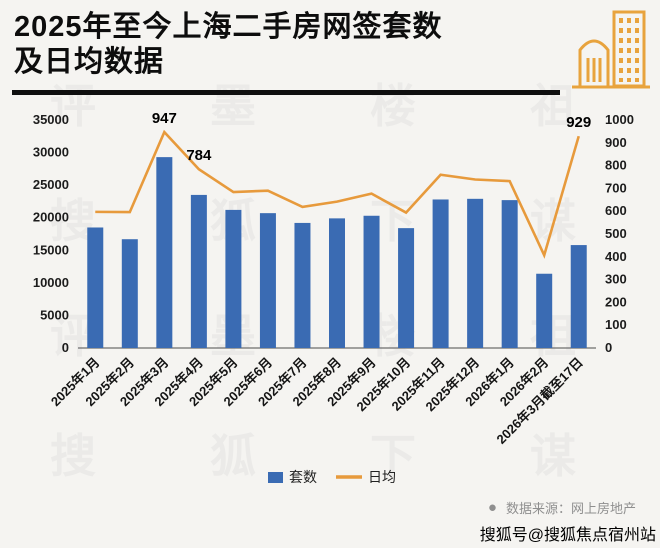 The width and height of the screenshot is (660, 548). What do you see at coordinates (616, 142) in the screenshot?
I see `y-axis-right-tick: 900` at bounding box center [616, 142].